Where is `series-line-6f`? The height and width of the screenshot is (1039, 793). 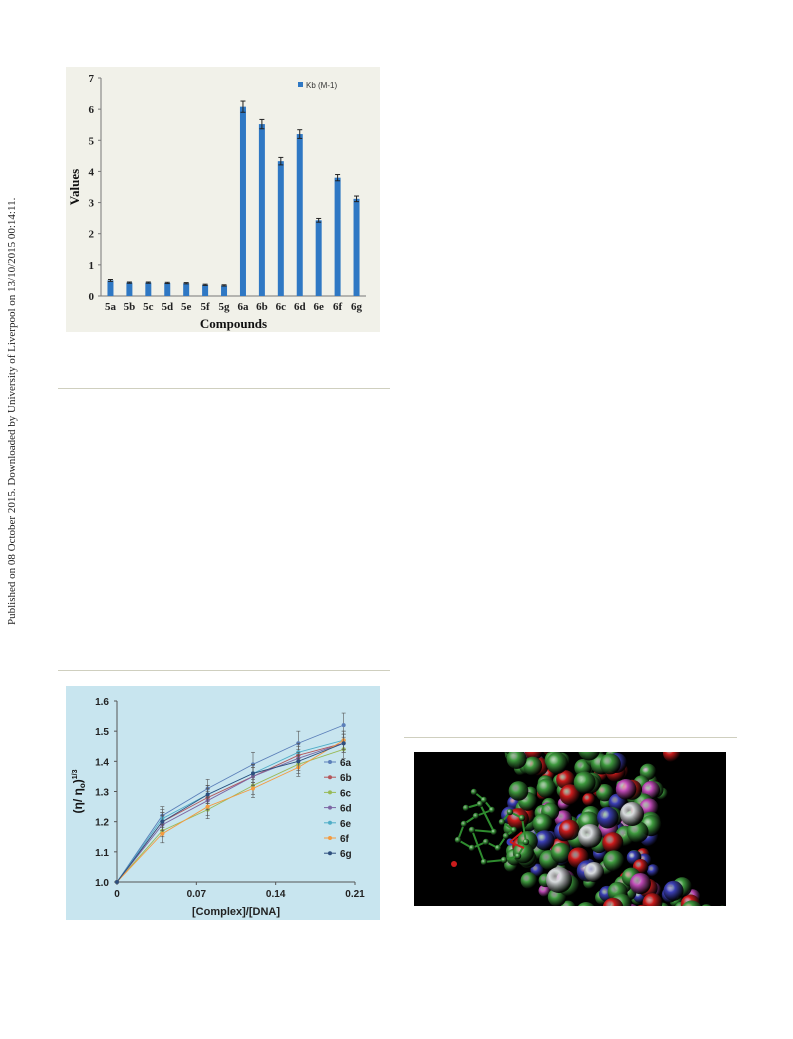 series-line-6f is located at coordinates (230, 811).